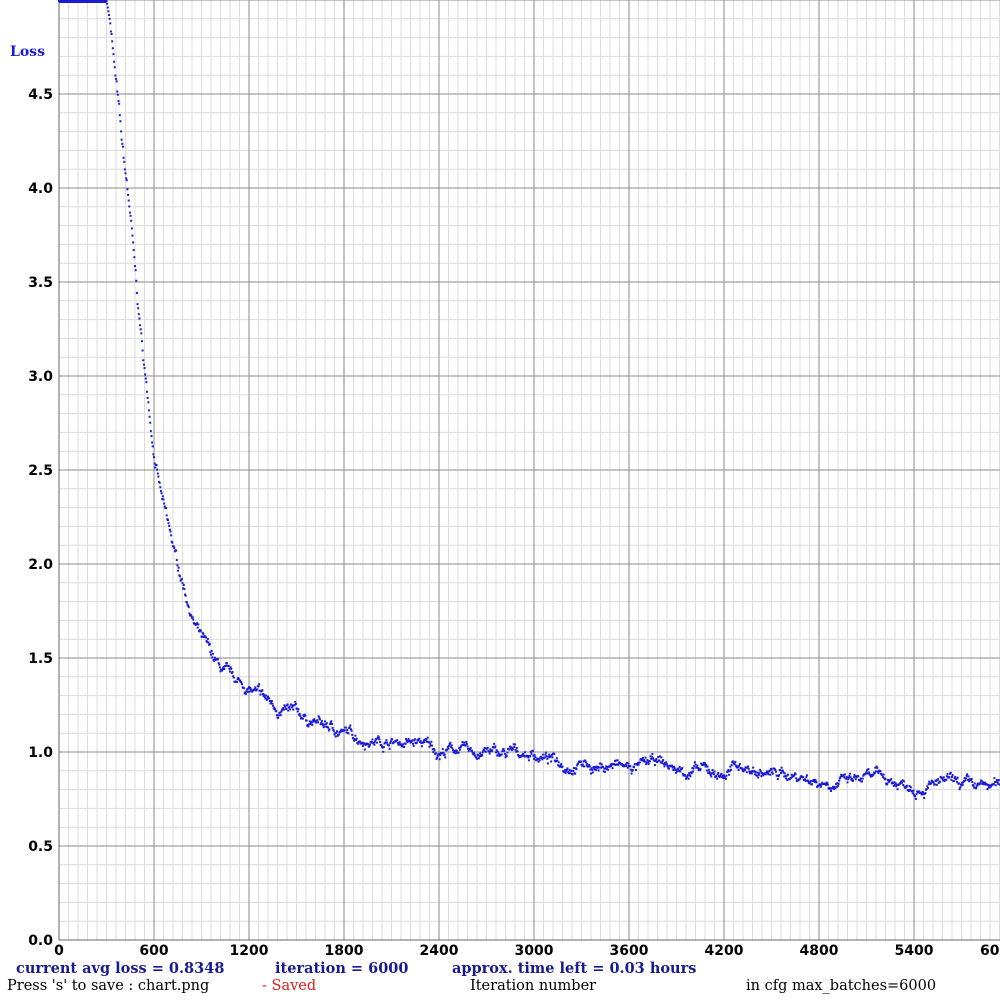 The height and width of the screenshot is (1000, 1000). What do you see at coordinates (40, 565) in the screenshot?
I see `y-tick-label: 2.0` at bounding box center [40, 565].